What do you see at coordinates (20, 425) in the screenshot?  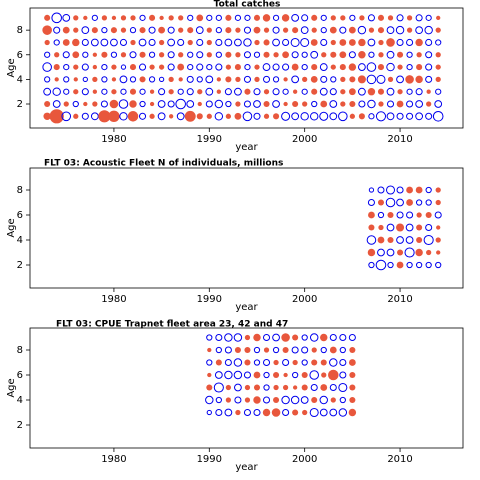 I see `y-tick-label: 2` at bounding box center [20, 425].